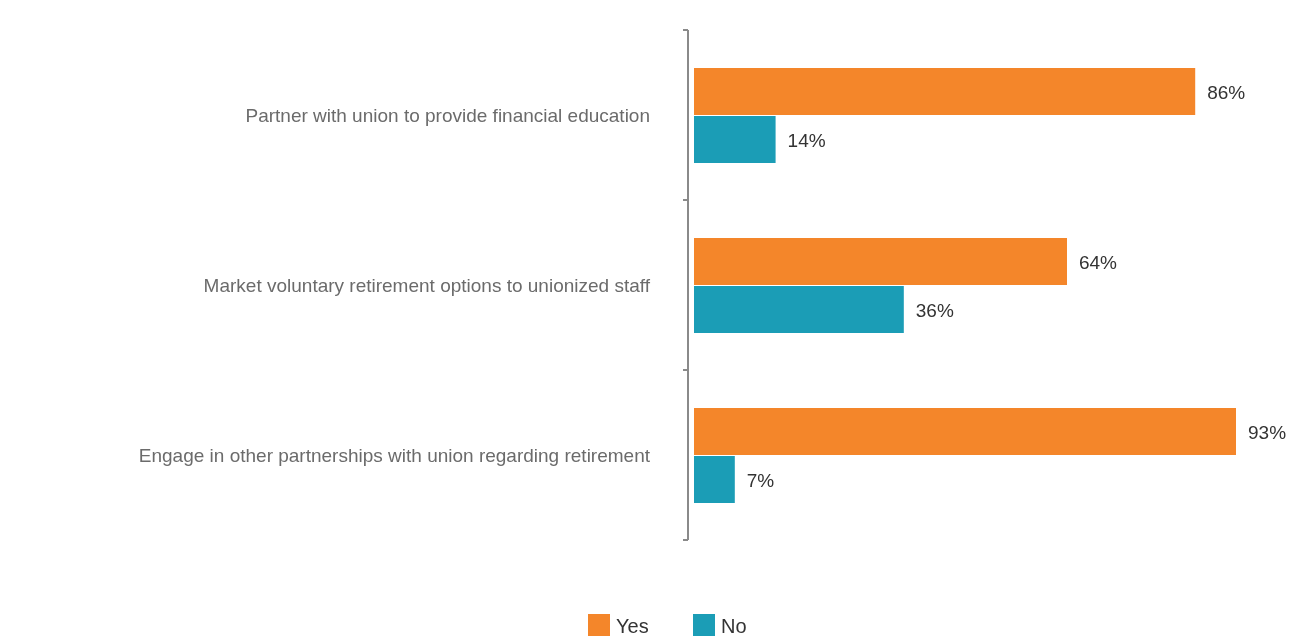 The image size is (1308, 637). What do you see at coordinates (1267, 432) in the screenshot?
I see `data-label: 93%` at bounding box center [1267, 432].